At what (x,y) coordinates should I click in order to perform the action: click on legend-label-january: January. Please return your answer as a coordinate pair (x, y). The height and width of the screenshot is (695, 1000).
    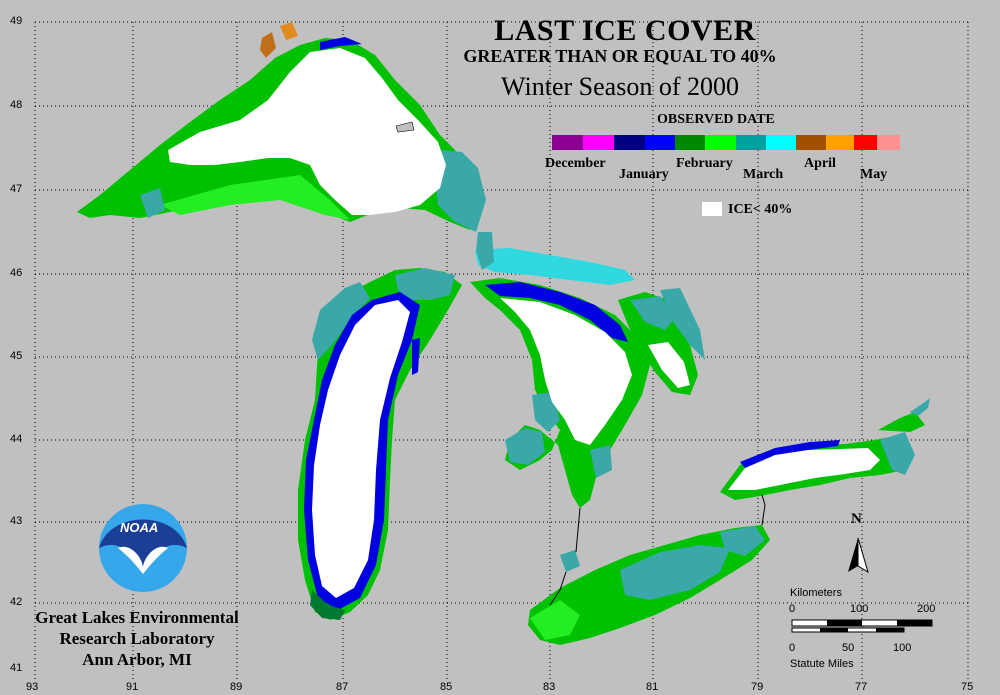
    Looking at the image, I should click on (644, 174).